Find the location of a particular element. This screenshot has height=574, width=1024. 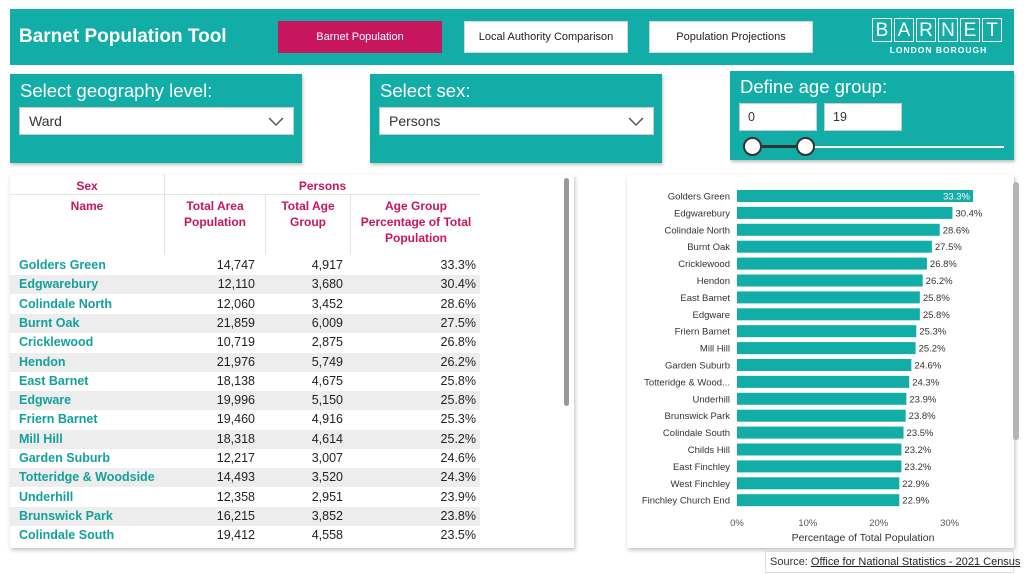

table-row: Garden Suburb 12,217 3,007 24.6% is located at coordinates (245, 458).